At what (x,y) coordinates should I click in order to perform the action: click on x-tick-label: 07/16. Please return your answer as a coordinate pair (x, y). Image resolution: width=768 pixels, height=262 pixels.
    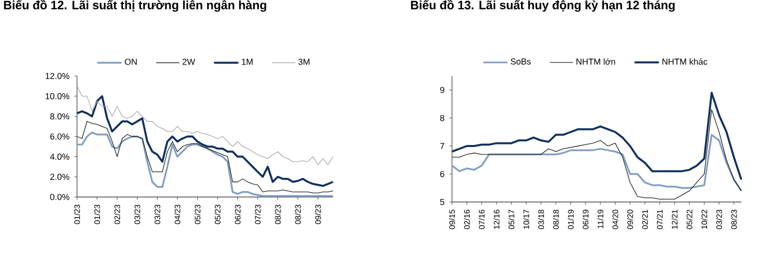
    Looking at the image, I should click on (481, 220).